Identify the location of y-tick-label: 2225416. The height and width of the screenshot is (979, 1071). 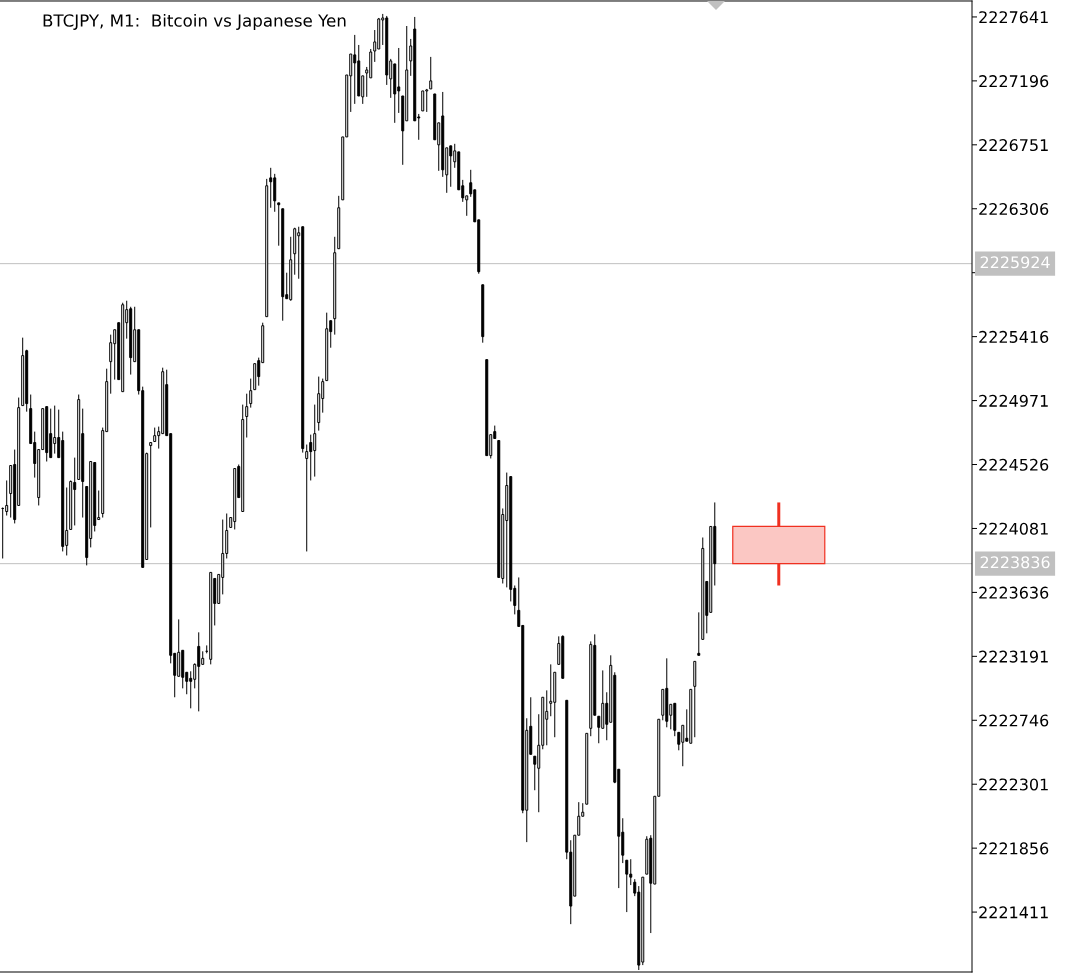
(1014, 336).